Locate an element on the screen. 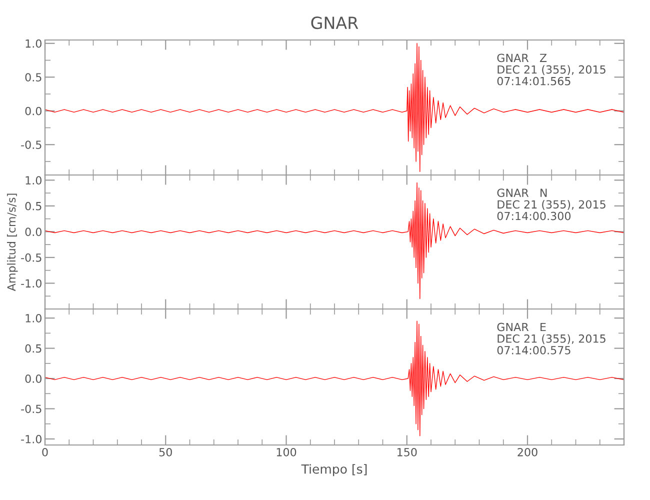 The width and height of the screenshot is (650, 500). x-axis-title: Tiempo [s] is located at coordinates (334, 470).